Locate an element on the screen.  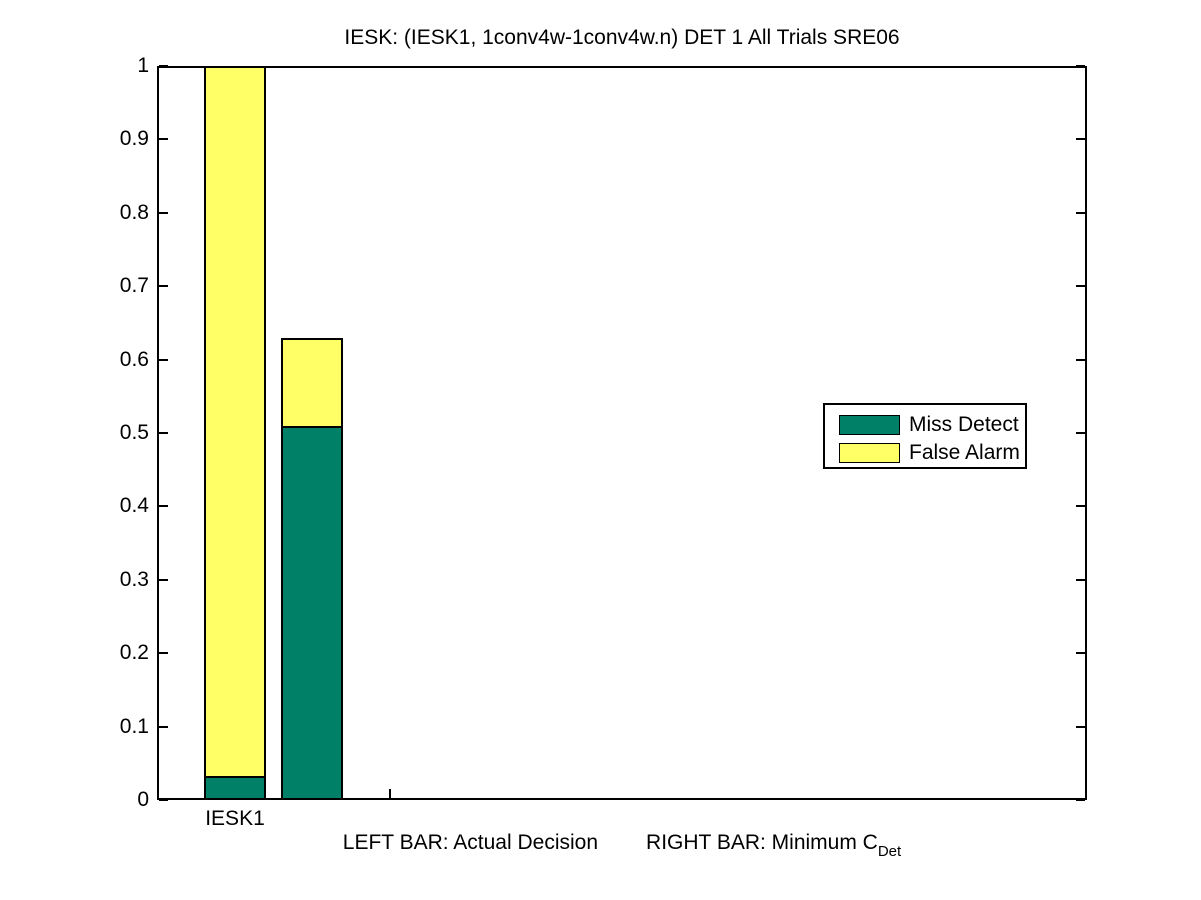
y-tick-label: 0.8 is located at coordinates (134, 212).